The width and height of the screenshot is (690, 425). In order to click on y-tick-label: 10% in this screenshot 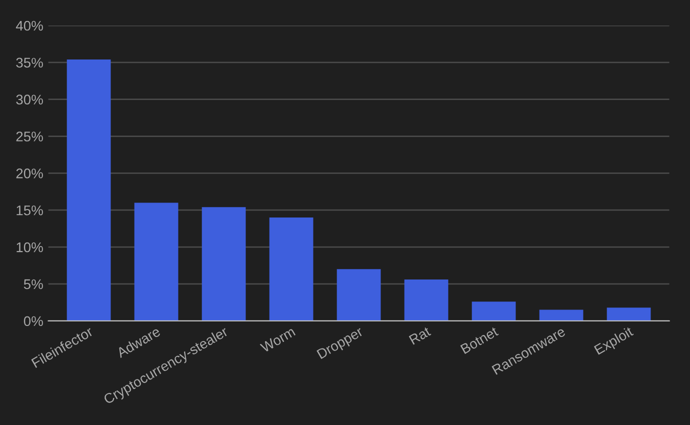, I will do `click(29, 247)`.